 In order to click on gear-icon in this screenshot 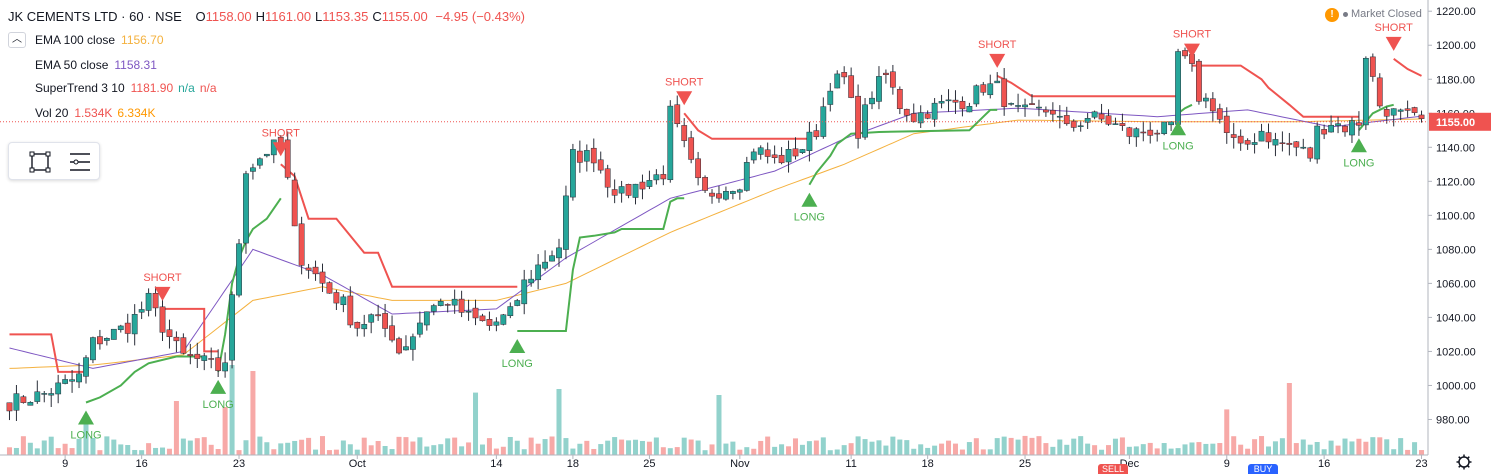, I will do `click(1464, 462)`.